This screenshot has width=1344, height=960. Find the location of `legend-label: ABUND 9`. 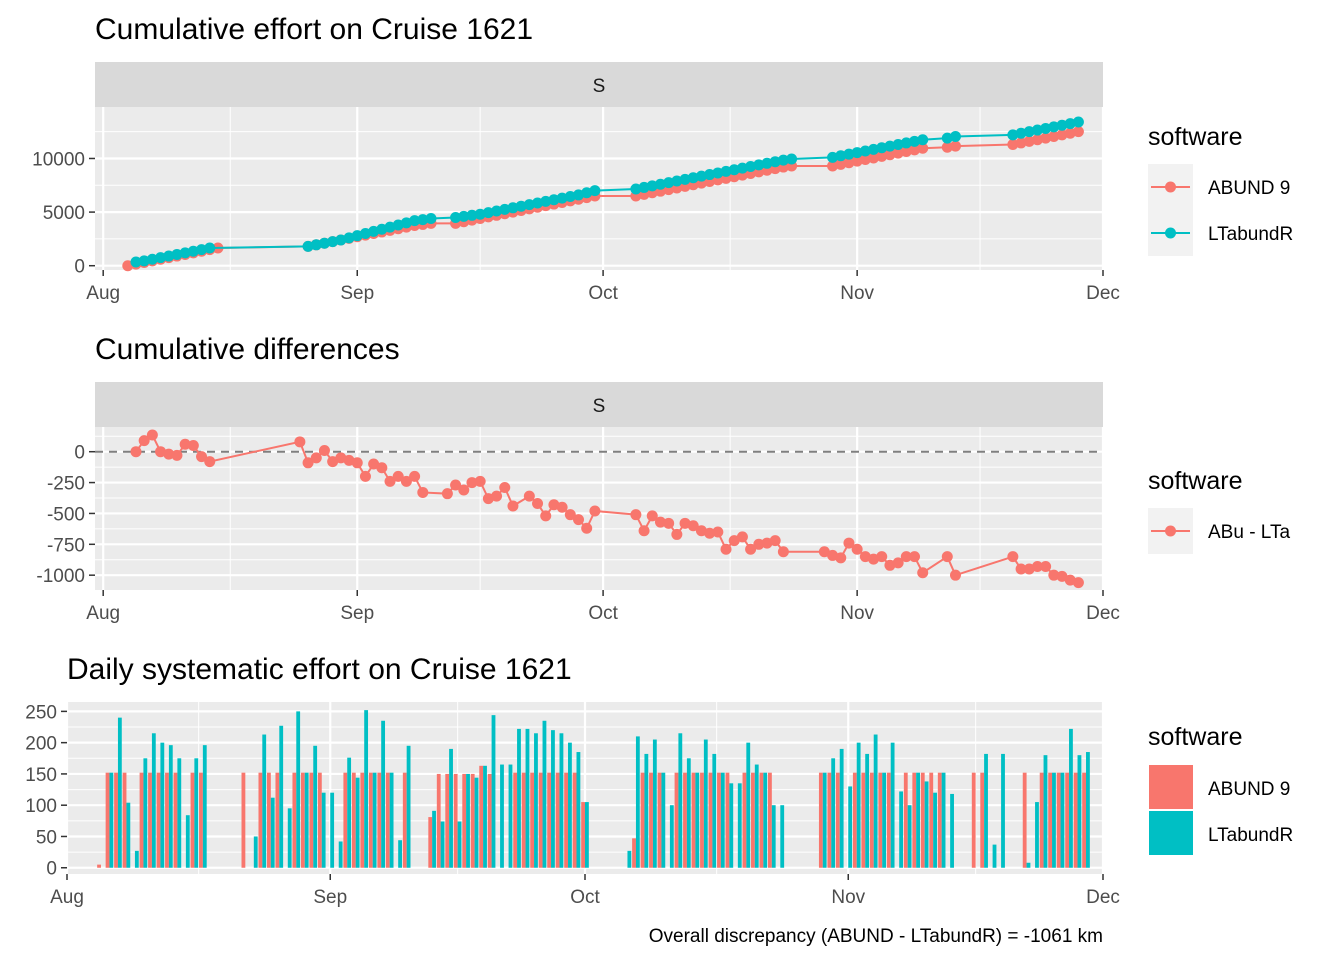

legend-label: ABUND 9 is located at coordinates (1249, 188).